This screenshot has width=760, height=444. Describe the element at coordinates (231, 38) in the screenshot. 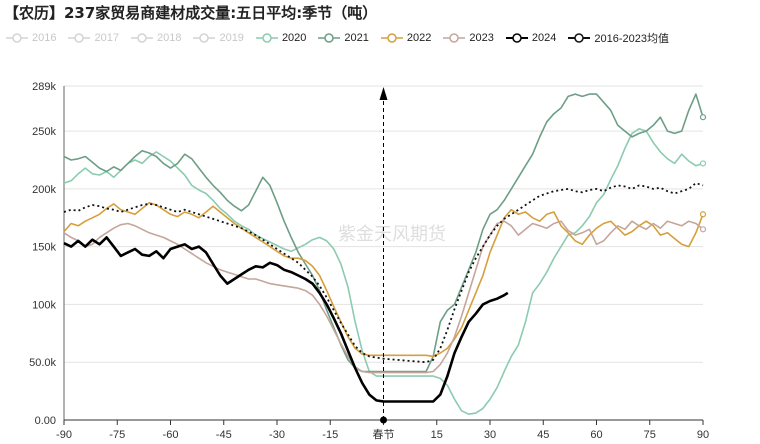

I see `legend-label: 2019` at that location.